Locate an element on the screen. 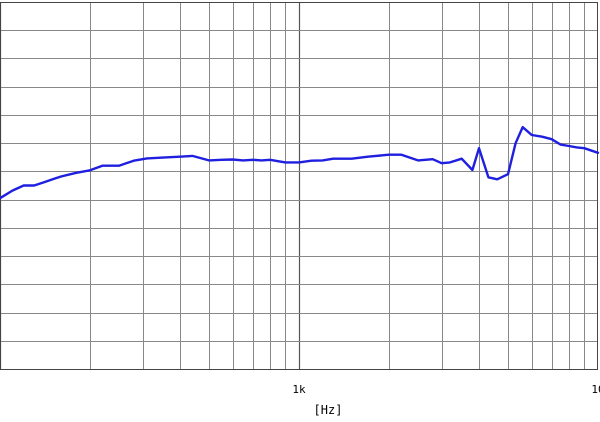  x-tick-labels: 1k 10 is located at coordinates (446, 389).